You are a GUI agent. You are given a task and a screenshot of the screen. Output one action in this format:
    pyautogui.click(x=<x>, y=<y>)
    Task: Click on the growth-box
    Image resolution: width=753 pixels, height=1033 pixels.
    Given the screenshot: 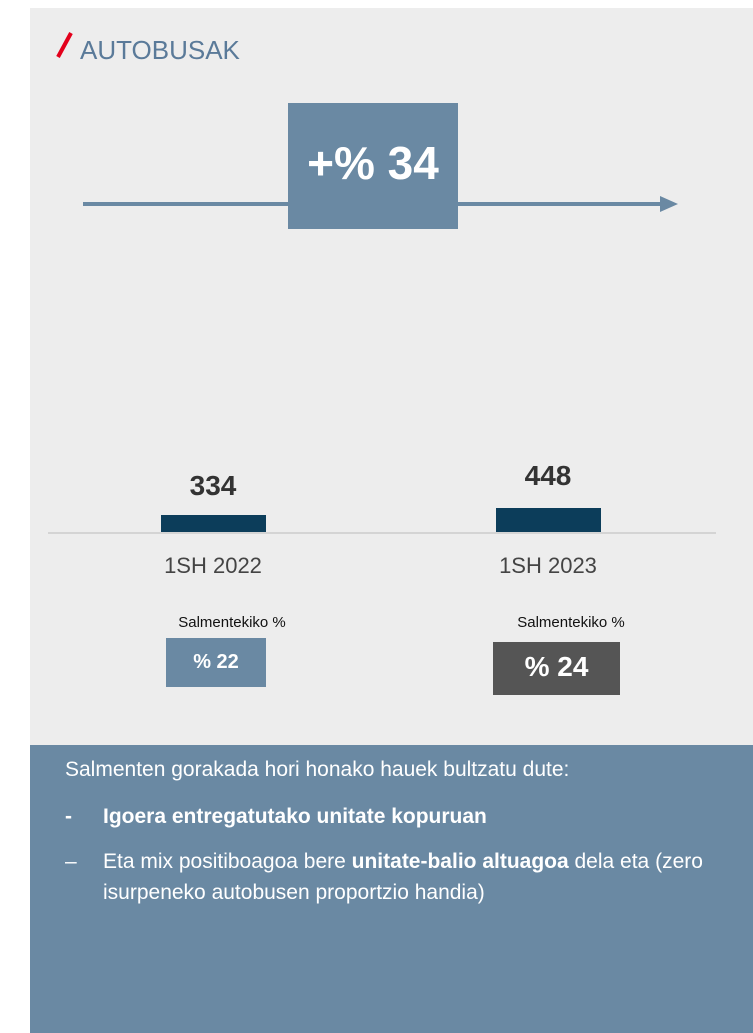 What is the action you would take?
    pyautogui.click(x=373, y=166)
    